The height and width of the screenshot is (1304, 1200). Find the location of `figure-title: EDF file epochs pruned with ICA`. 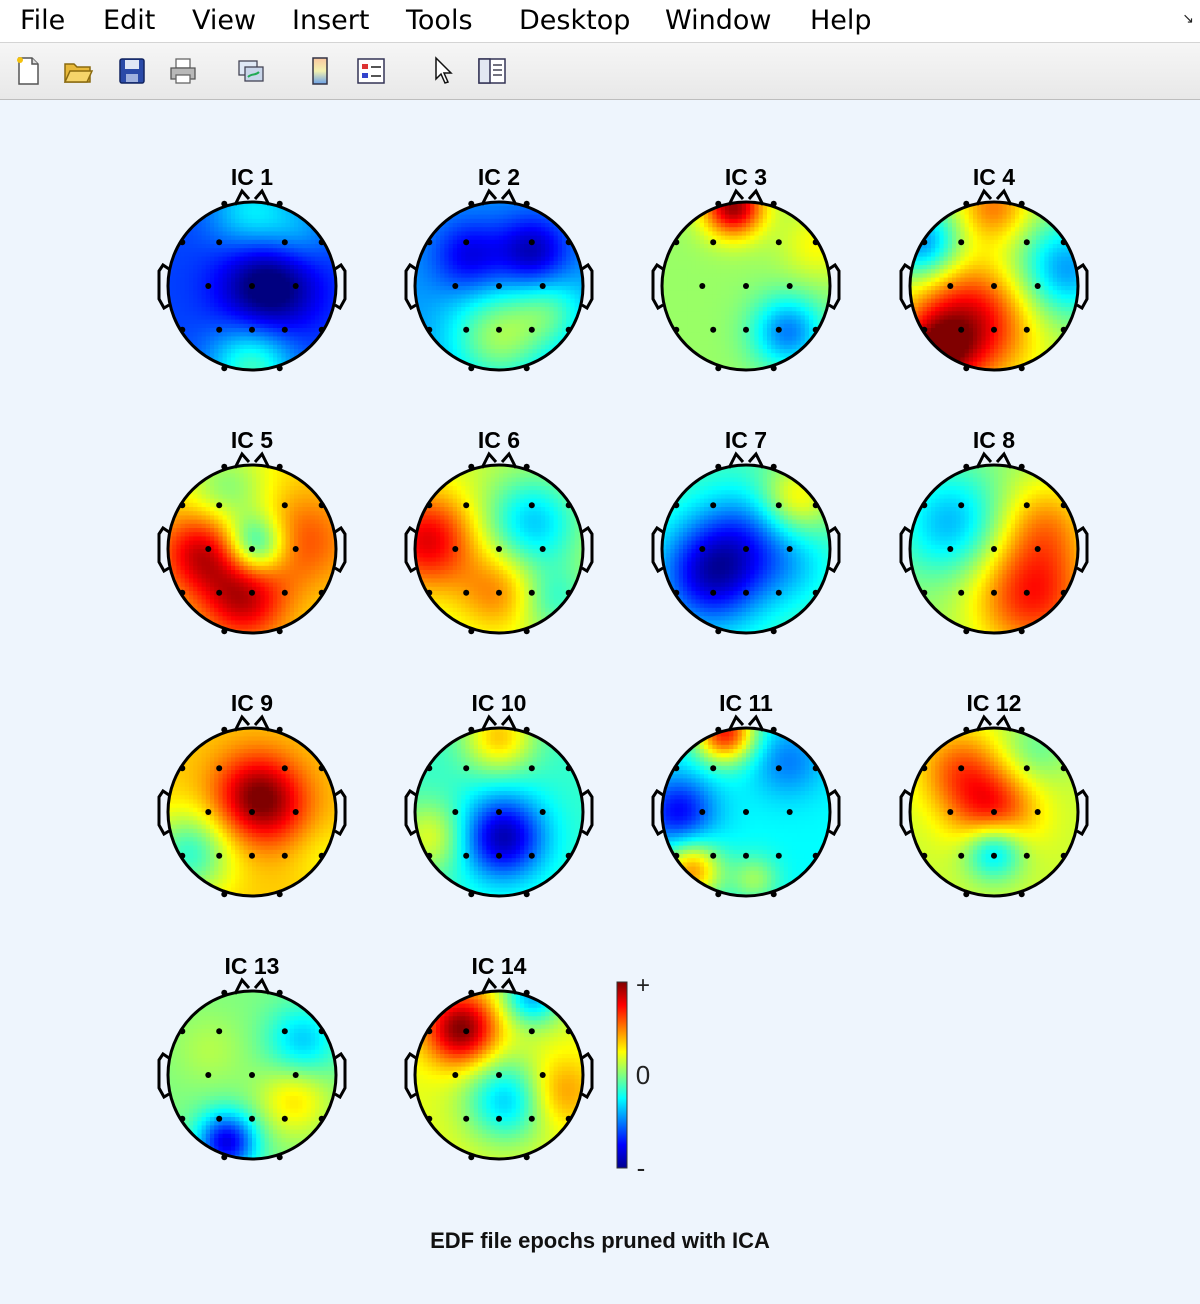

figure-title: EDF file epochs pruned with ICA is located at coordinates (600, 1240).